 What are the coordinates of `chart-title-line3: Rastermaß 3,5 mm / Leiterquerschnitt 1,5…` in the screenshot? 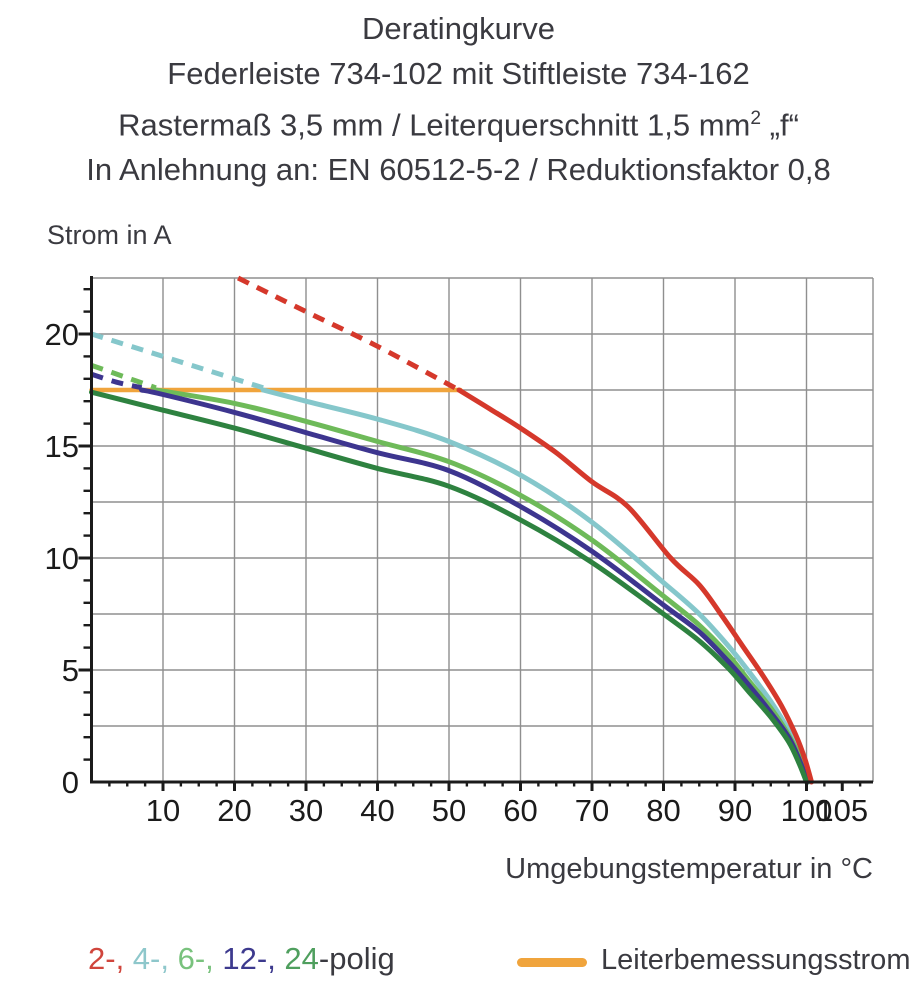 It's located at (458, 125).